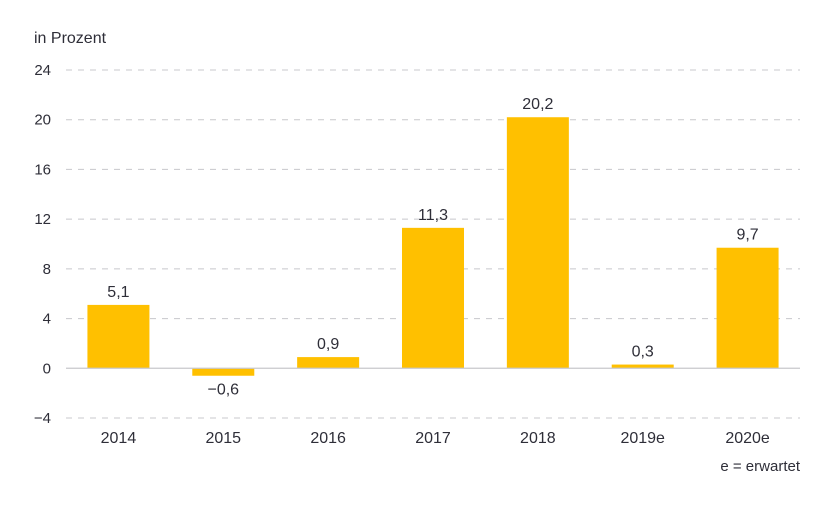  What do you see at coordinates (223, 390) in the screenshot?
I see `bar-value-label: −0,6` at bounding box center [223, 390].